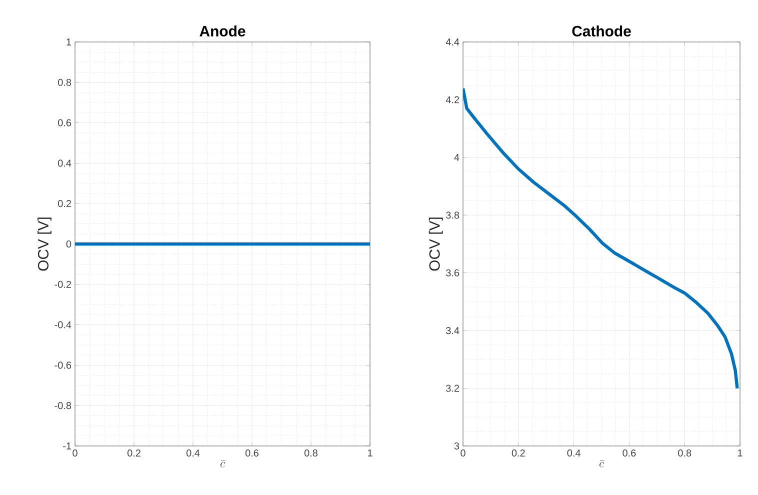 The height and width of the screenshot is (495, 758). What do you see at coordinates (64, 204) in the screenshot?
I see `y-tick-label: 0.2` at bounding box center [64, 204].